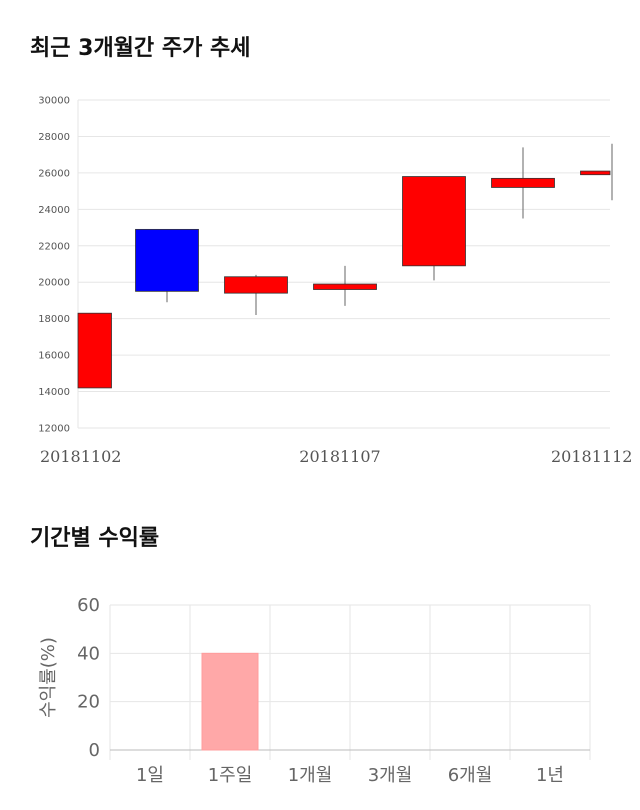 The image size is (640, 810). Describe the element at coordinates (88, 605) in the screenshot. I see `y-tick-label: 60` at that location.